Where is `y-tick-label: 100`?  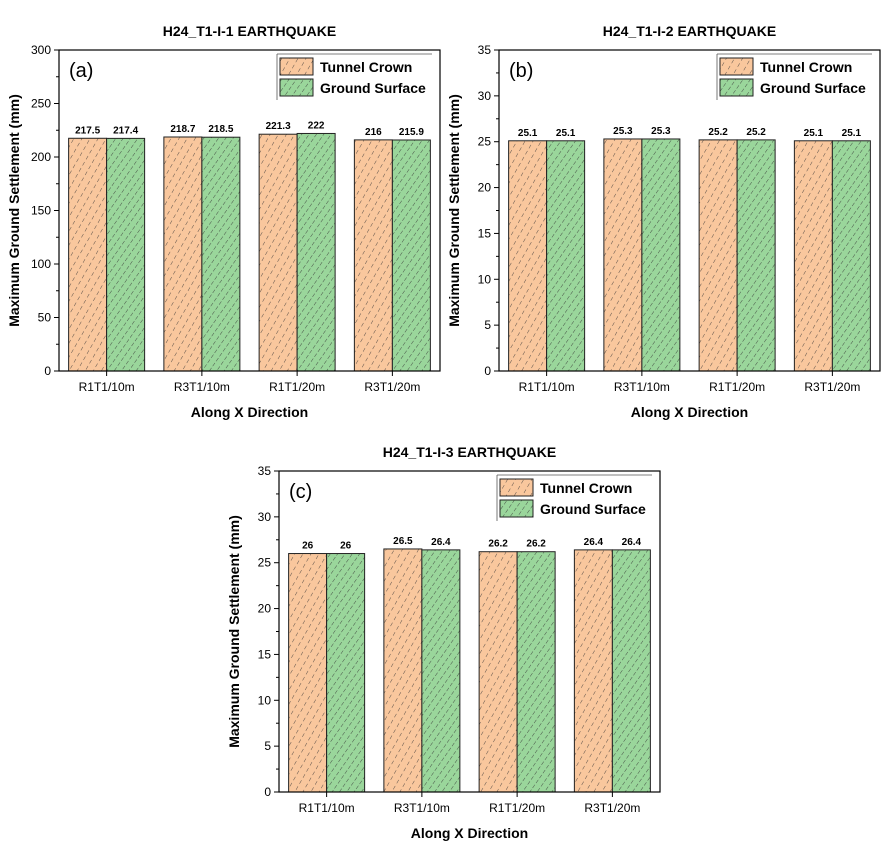
y-tick-label: 100 is located at coordinates (41, 264).